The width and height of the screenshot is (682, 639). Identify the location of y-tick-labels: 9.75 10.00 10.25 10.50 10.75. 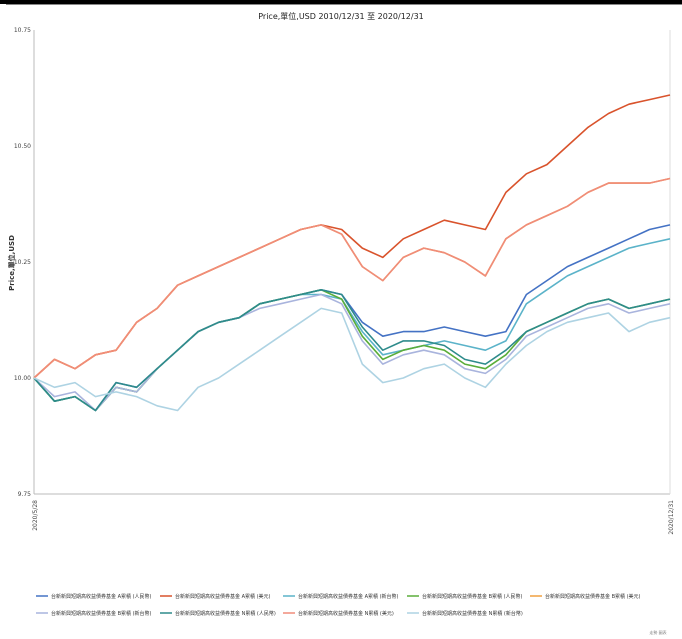
(22, 262).